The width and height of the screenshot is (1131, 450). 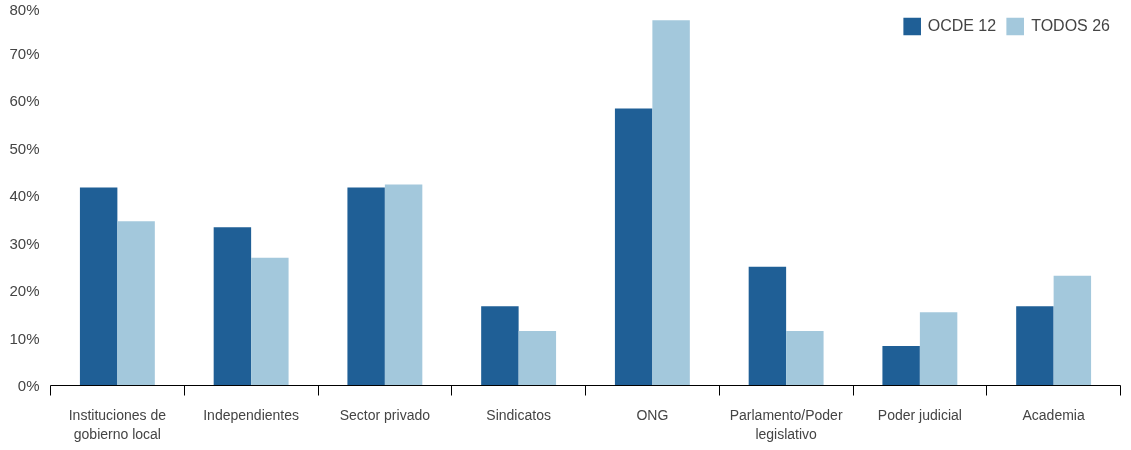 What do you see at coordinates (786, 424) in the screenshot?
I see `x-tick-label: Parlamento/Poder legislativo` at bounding box center [786, 424].